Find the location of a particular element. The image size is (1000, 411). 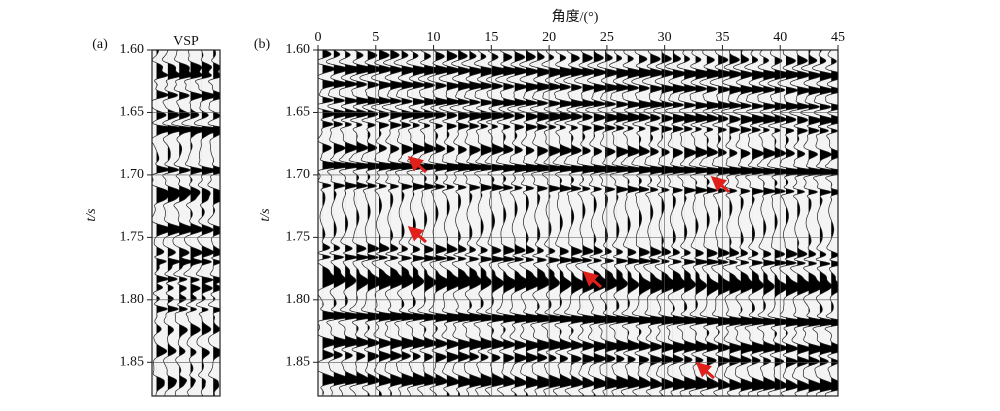

panel-title: VSP is located at coordinates (186, 41).